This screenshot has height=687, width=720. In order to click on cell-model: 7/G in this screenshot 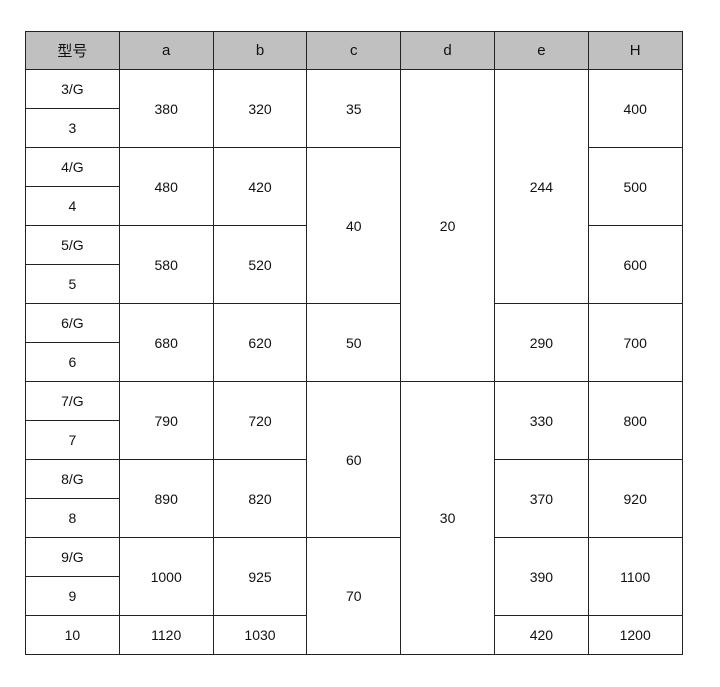, I will do `click(72, 401)`.